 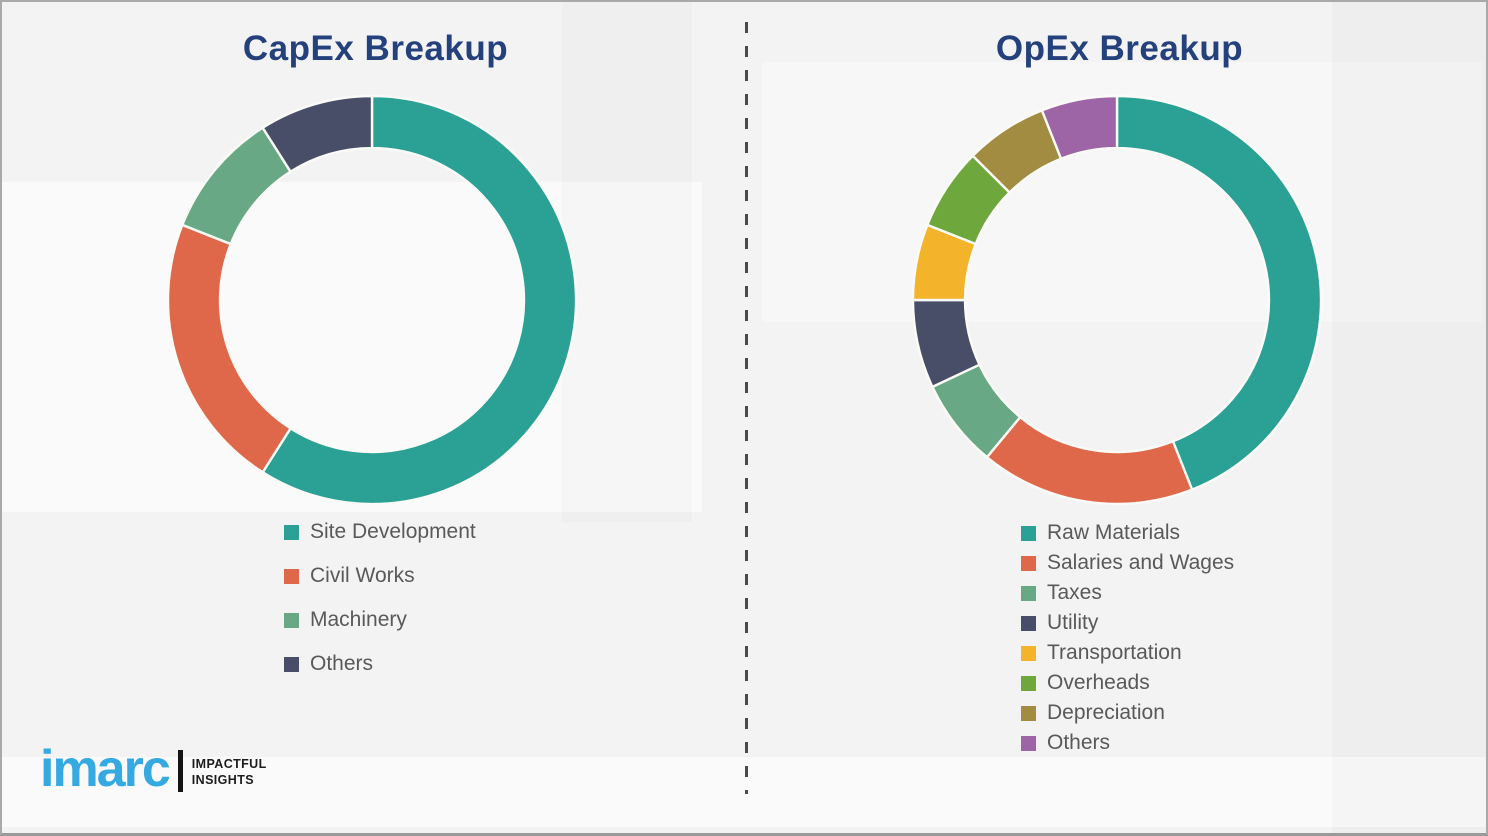 I want to click on legend-label: Salaries and Wages, so click(x=1141, y=562).